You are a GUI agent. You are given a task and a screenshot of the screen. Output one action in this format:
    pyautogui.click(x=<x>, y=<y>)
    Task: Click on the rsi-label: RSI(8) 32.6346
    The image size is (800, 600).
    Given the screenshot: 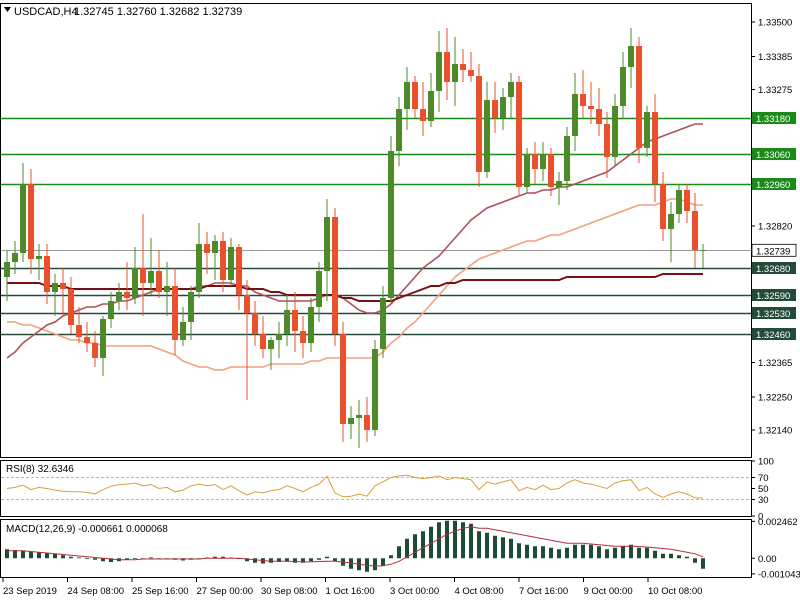 What is the action you would take?
    pyautogui.click(x=40, y=469)
    